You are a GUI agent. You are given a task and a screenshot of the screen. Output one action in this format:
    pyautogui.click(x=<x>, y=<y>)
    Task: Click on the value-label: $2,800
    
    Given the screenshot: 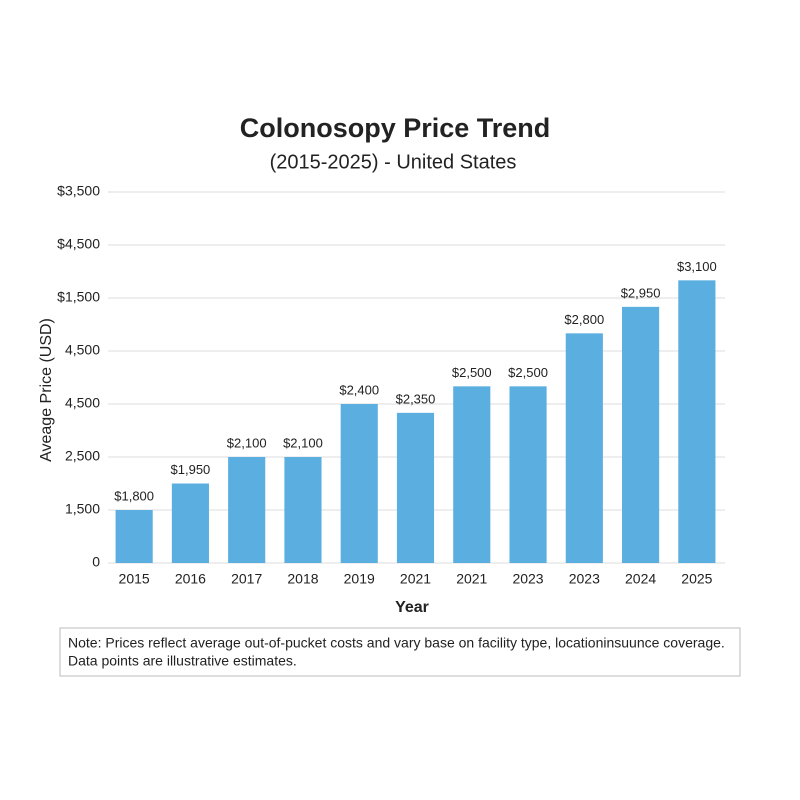 What is the action you would take?
    pyautogui.click(x=584, y=319)
    